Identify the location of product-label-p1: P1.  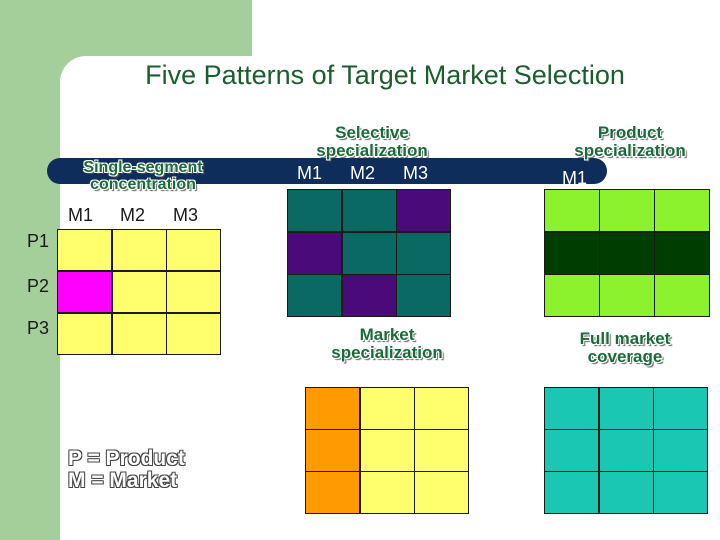
(38, 241).